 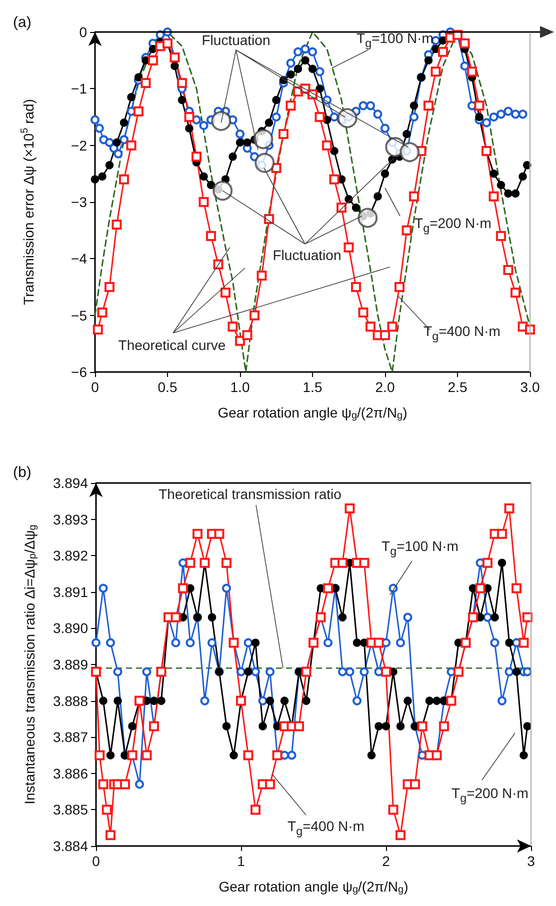 What do you see at coordinates (240, 387) in the screenshot?
I see `x-tick-label: 1.0` at bounding box center [240, 387].